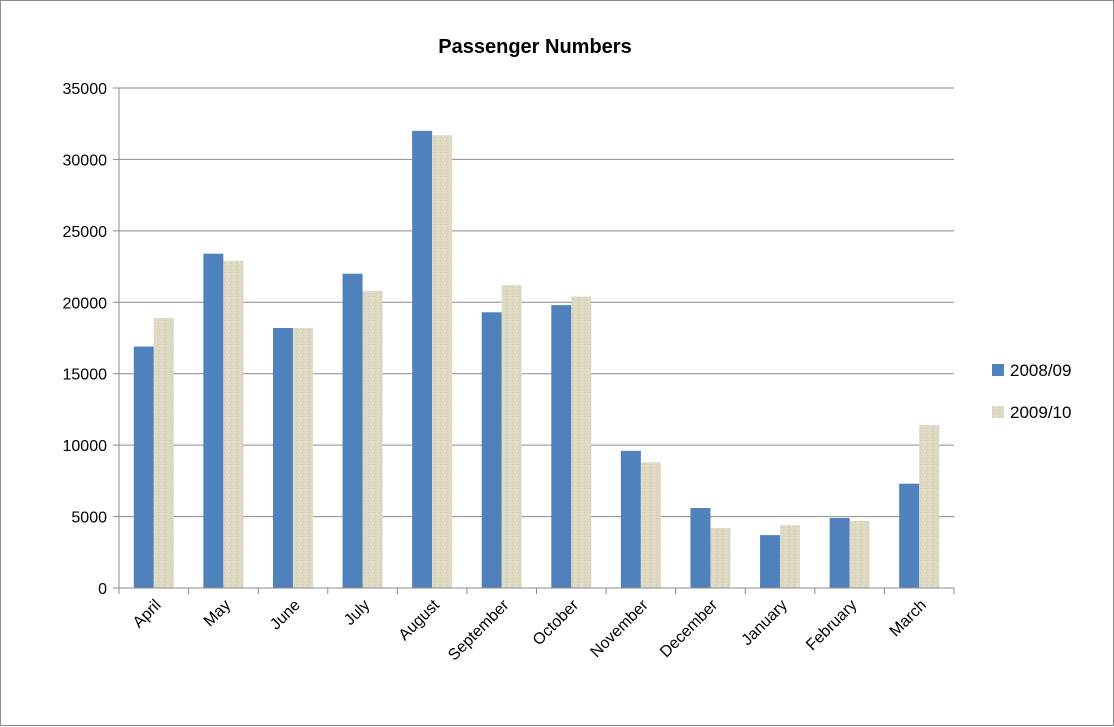 The width and height of the screenshot is (1114, 727). I want to click on legend: 2008/09 2009/10, so click(1031, 391).